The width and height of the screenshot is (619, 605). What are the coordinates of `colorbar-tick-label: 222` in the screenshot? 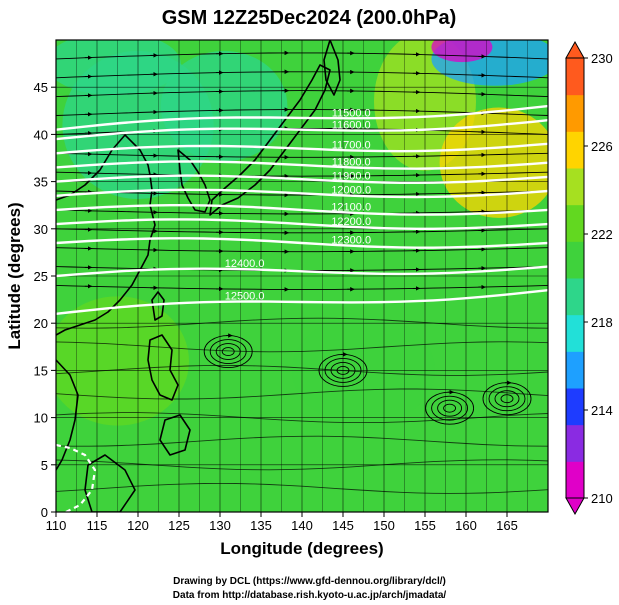 It's located at (602, 234).